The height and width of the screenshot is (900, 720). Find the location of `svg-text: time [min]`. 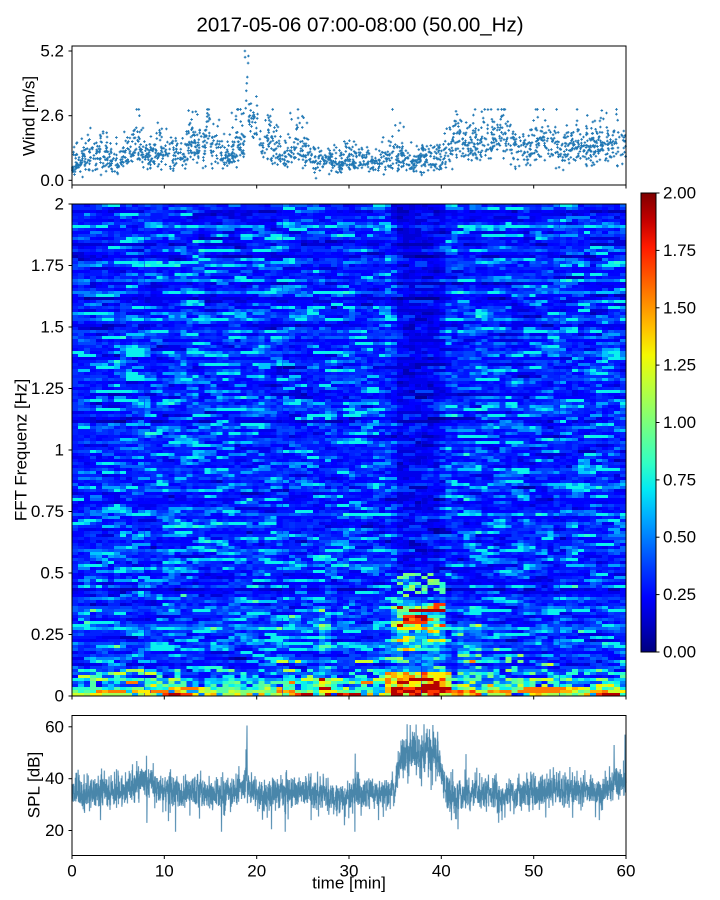

svg-text: time [min] is located at coordinates (349, 883).